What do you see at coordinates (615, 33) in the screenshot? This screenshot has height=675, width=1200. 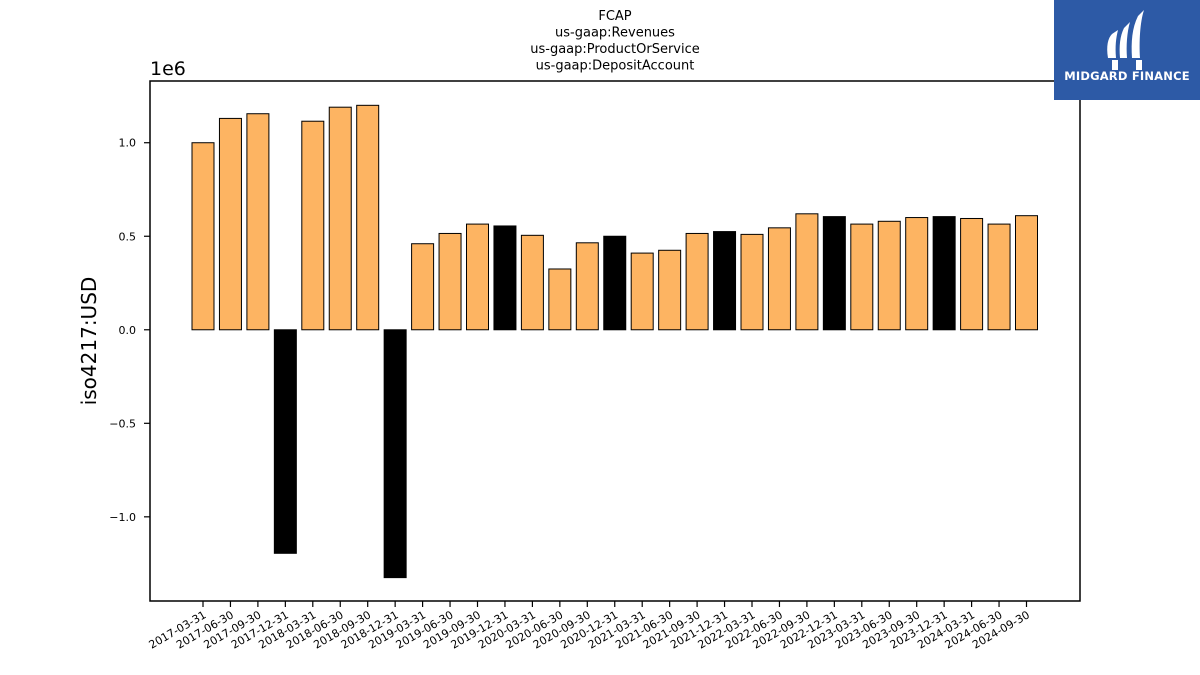 I see `chart-title-line: us-gaap:Revenues` at bounding box center [615, 33].